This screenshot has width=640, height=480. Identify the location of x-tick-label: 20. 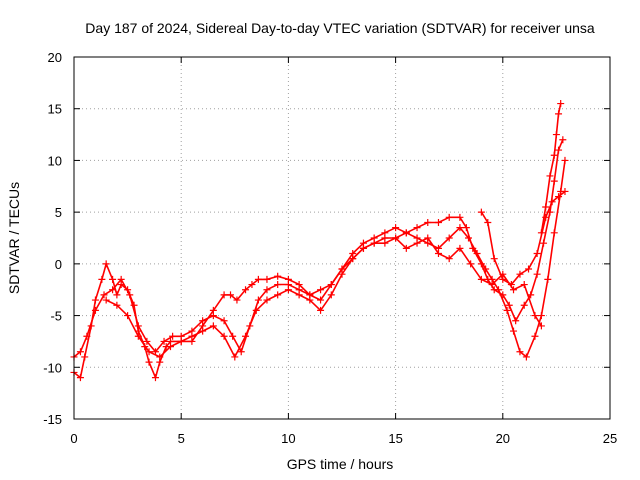
(503, 438).